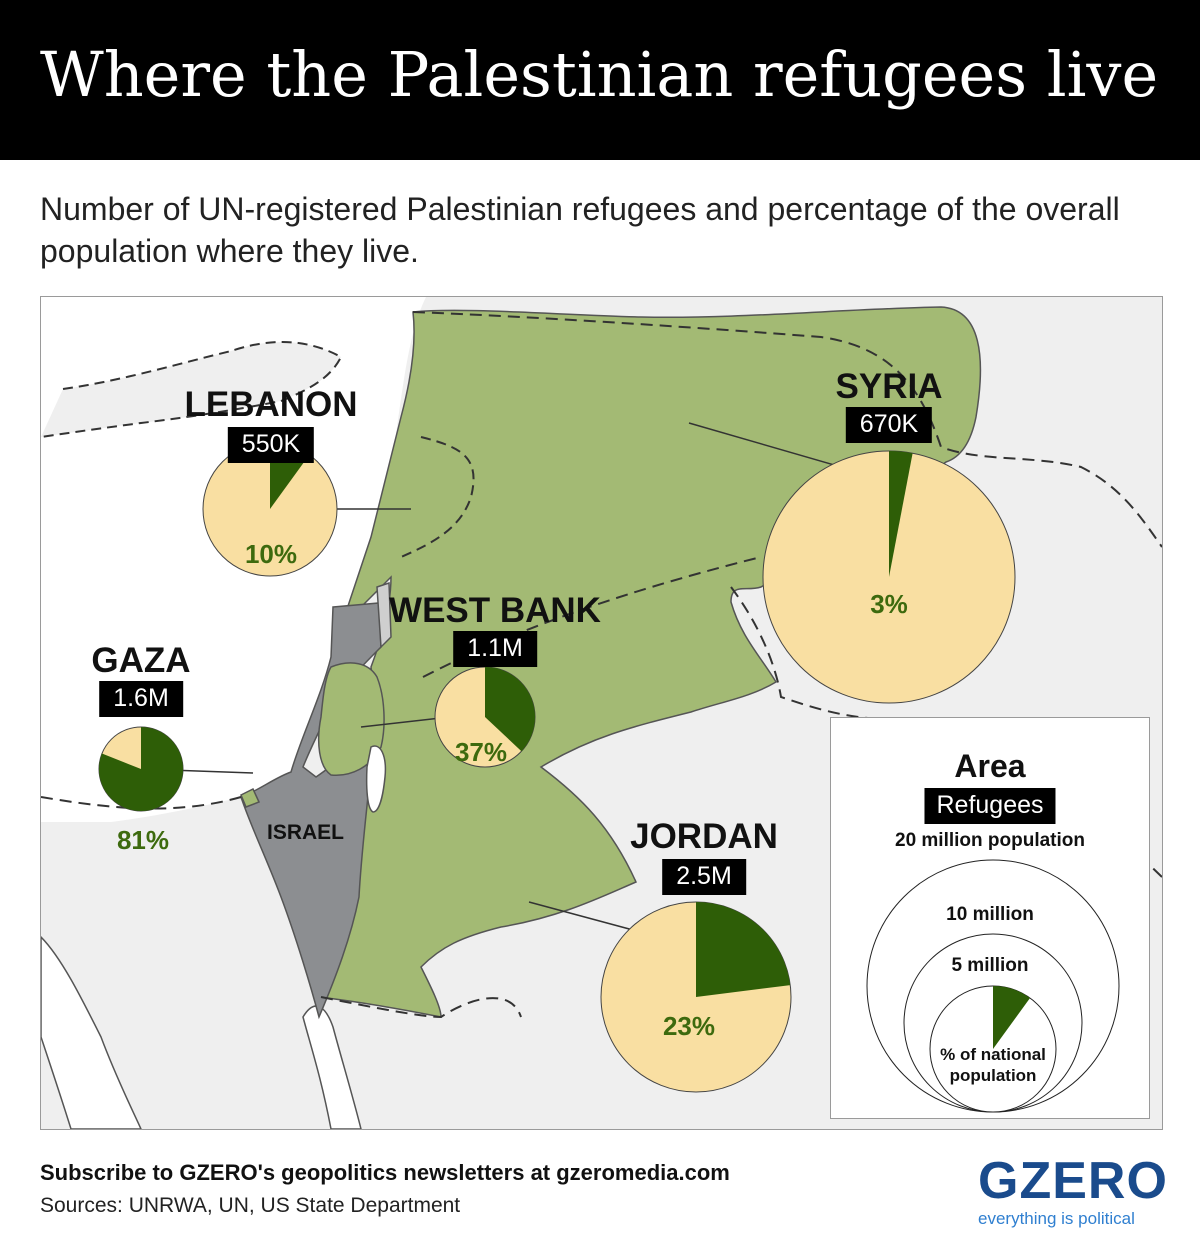 This screenshot has height=1258, width=1200. Describe the element at coordinates (481, 752) in the screenshot. I see `percent-label-west-bank: 37%` at that location.